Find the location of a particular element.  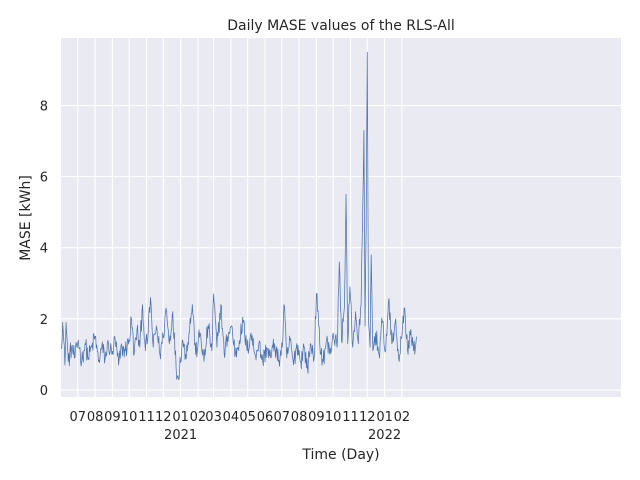

y-tick-label: 6 is located at coordinates (44, 178).